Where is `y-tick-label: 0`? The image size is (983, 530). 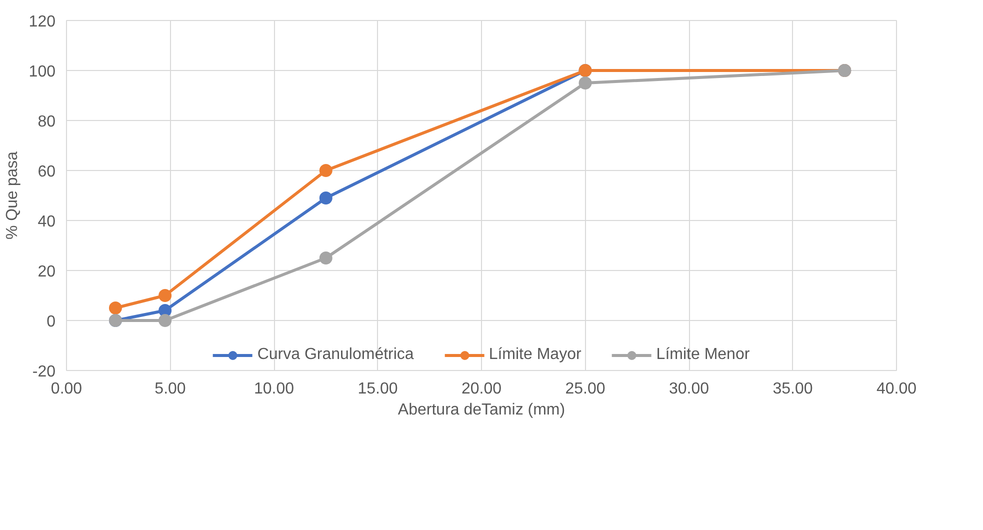
y-tick-label: 0 is located at coordinates (51, 322).